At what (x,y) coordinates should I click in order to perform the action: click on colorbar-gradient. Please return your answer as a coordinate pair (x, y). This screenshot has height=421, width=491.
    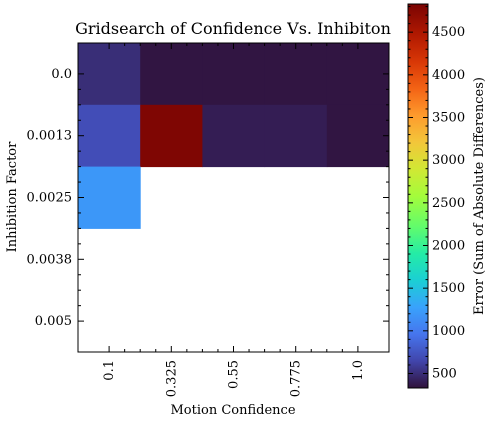
    Looking at the image, I should click on (418, 196).